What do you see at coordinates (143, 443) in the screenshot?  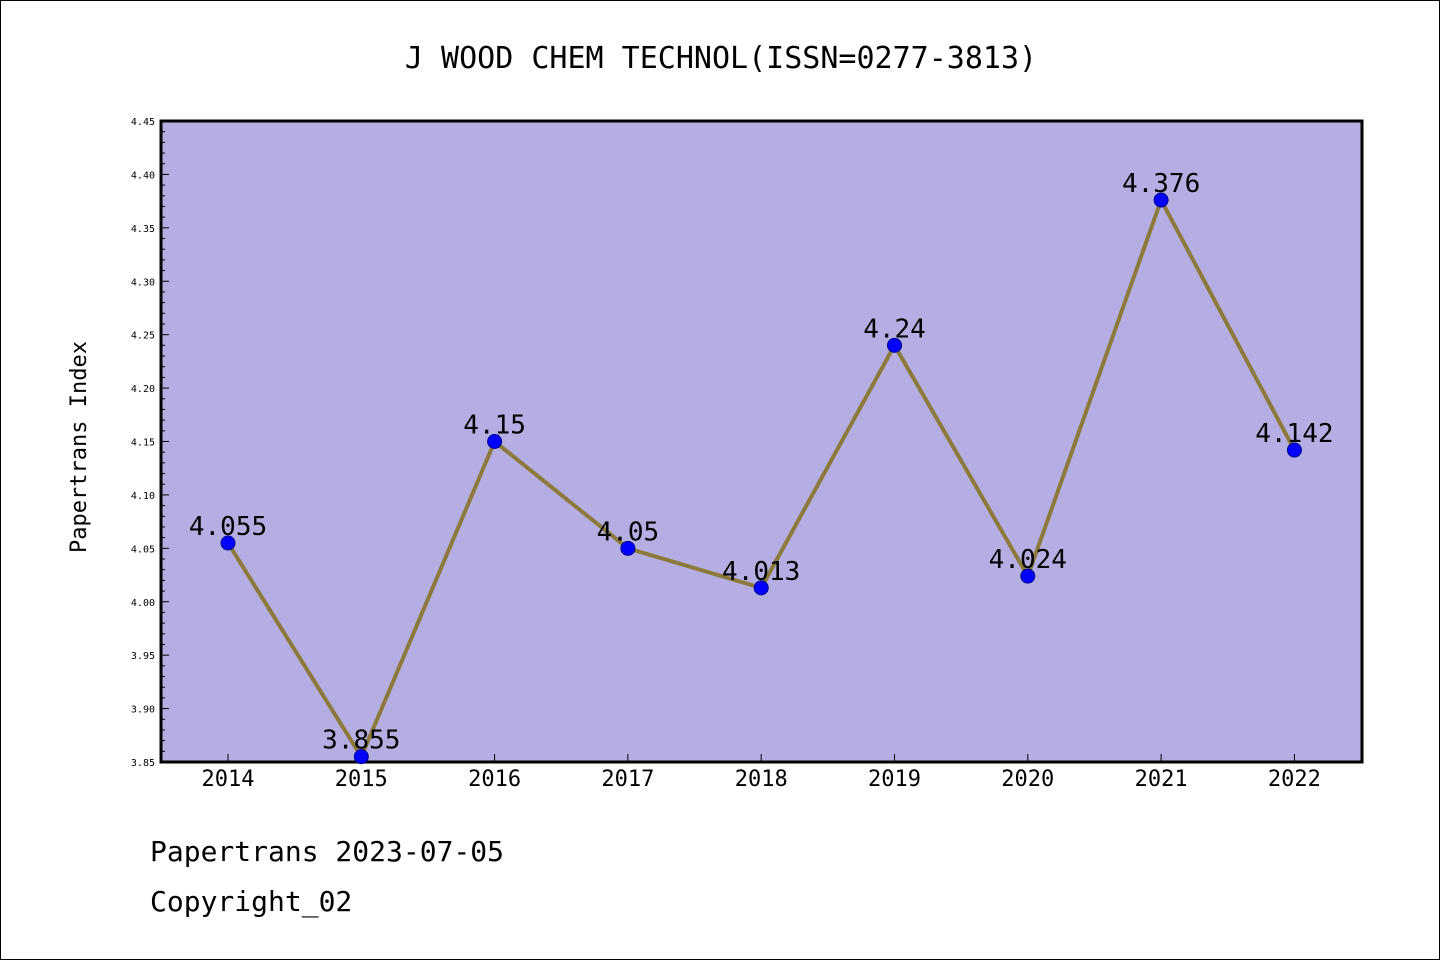 I see `y-tick-label: 4.15` at bounding box center [143, 443].